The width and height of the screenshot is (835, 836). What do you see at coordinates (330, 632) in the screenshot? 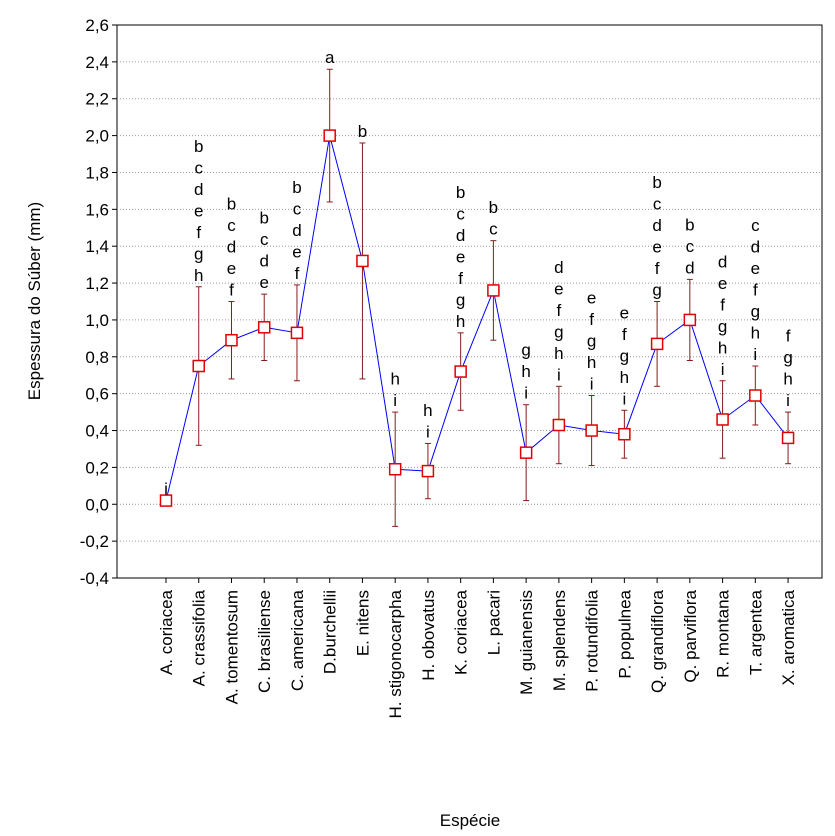
I see `x-tick-label: D.burchellii` at bounding box center [330, 632].